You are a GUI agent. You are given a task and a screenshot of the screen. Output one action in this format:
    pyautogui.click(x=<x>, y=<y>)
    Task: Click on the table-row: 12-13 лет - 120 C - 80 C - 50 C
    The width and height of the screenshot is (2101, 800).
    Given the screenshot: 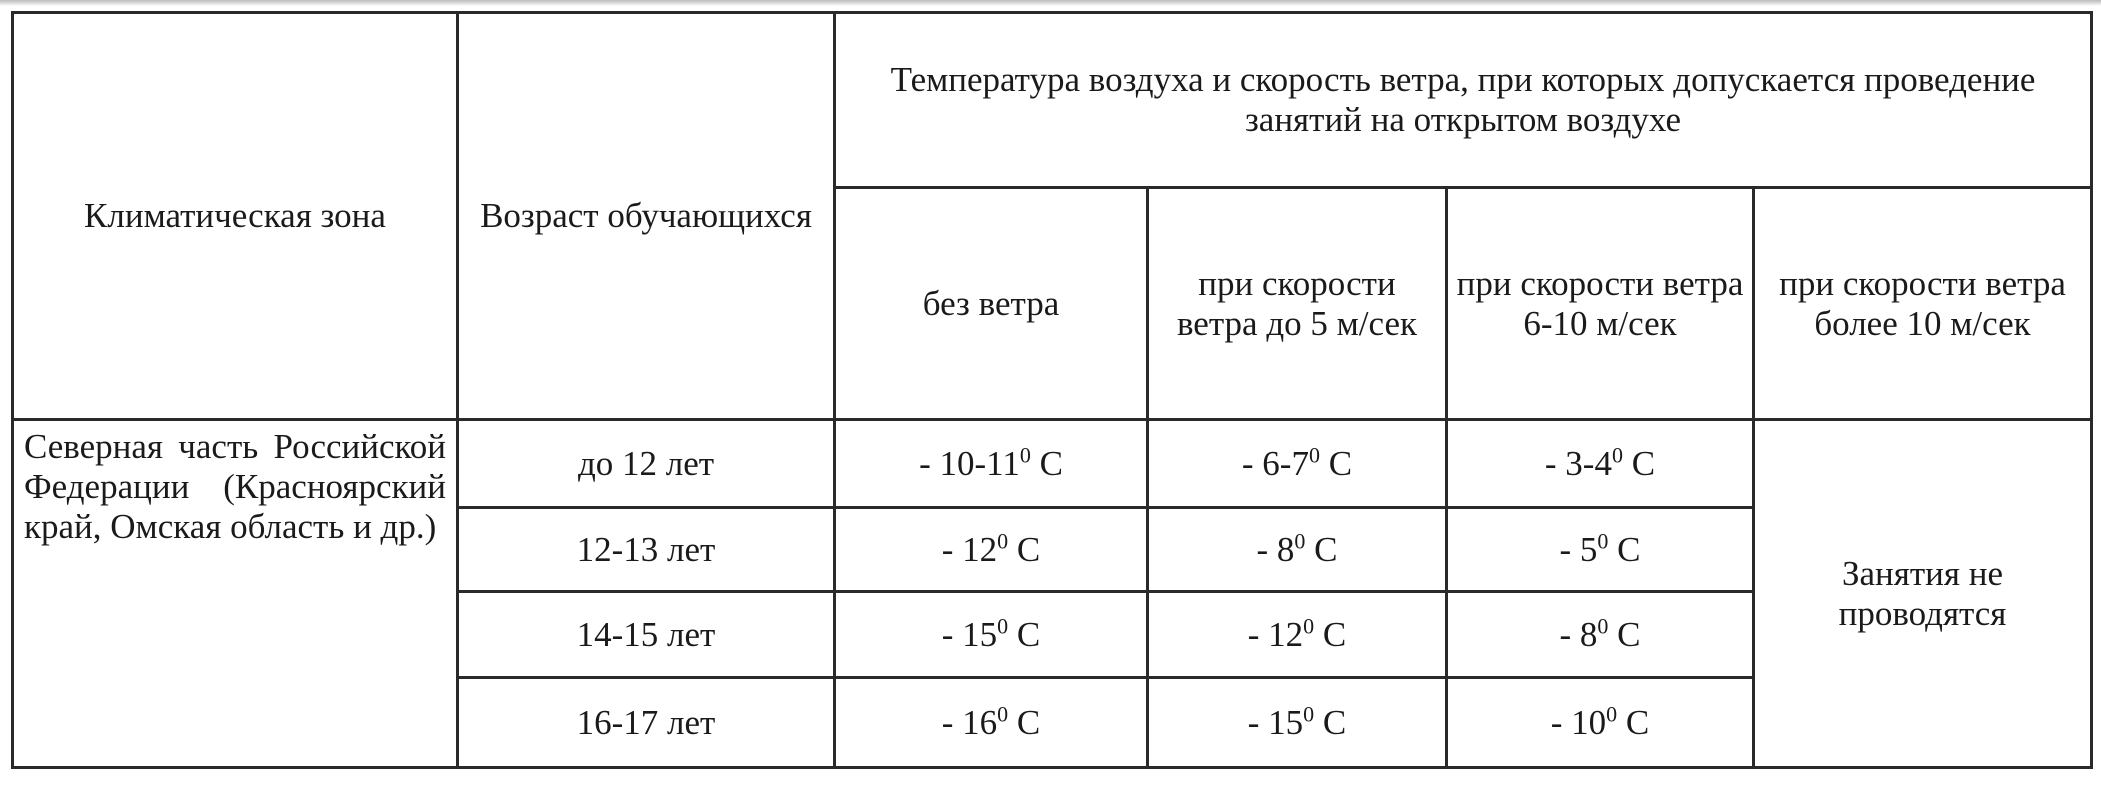 What is the action you would take?
    pyautogui.click(x=1052, y=549)
    